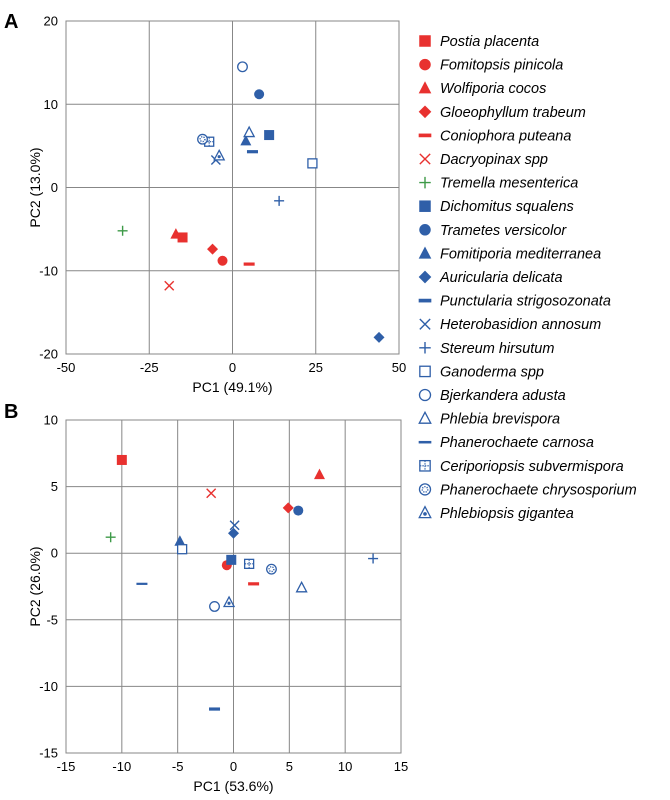 Image resolution: width=670 pixels, height=800 pixels. I want to click on point-phanerochaete-chrysosporium, so click(202, 139).